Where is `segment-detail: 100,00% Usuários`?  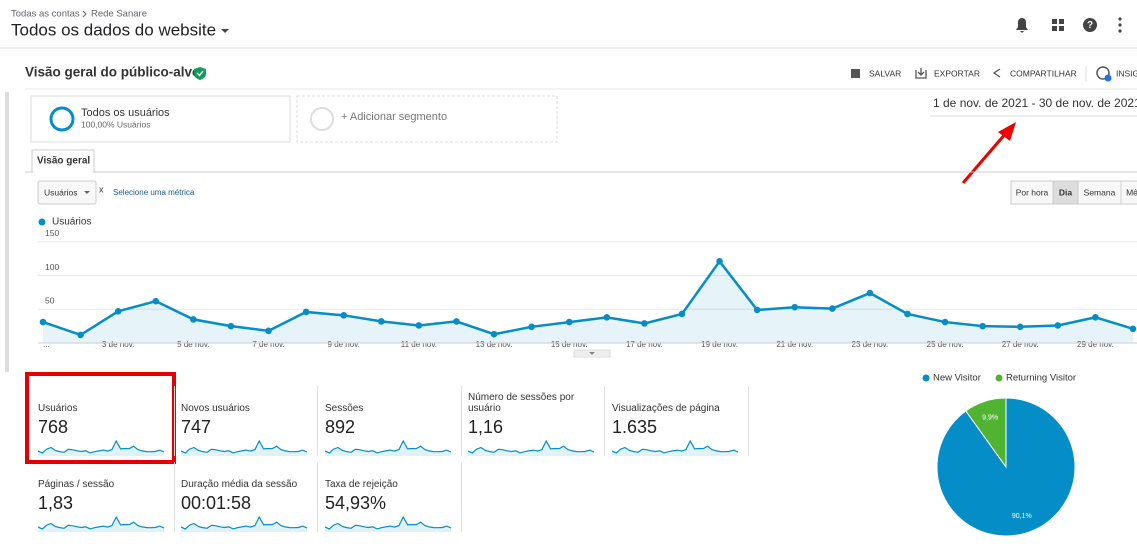
segment-detail: 100,00% Usuários is located at coordinates (115, 124).